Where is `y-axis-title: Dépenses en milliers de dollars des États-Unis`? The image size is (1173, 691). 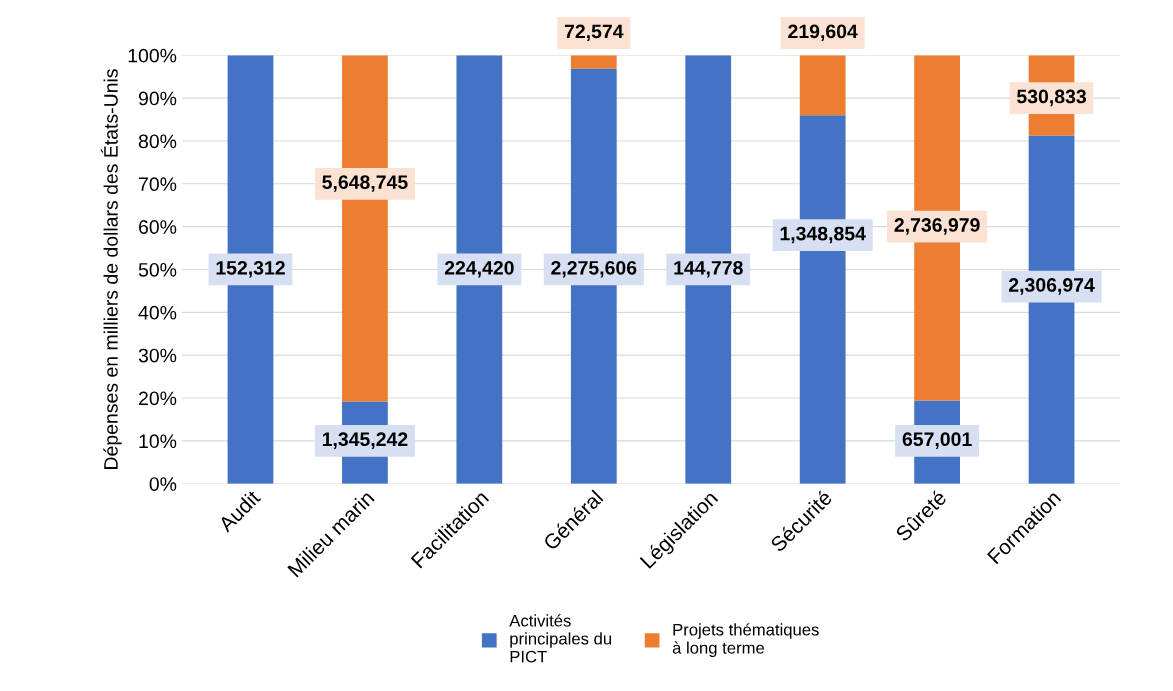 y-axis-title: Dépenses en milliers de dollars des États-Unis is located at coordinates (111, 269).